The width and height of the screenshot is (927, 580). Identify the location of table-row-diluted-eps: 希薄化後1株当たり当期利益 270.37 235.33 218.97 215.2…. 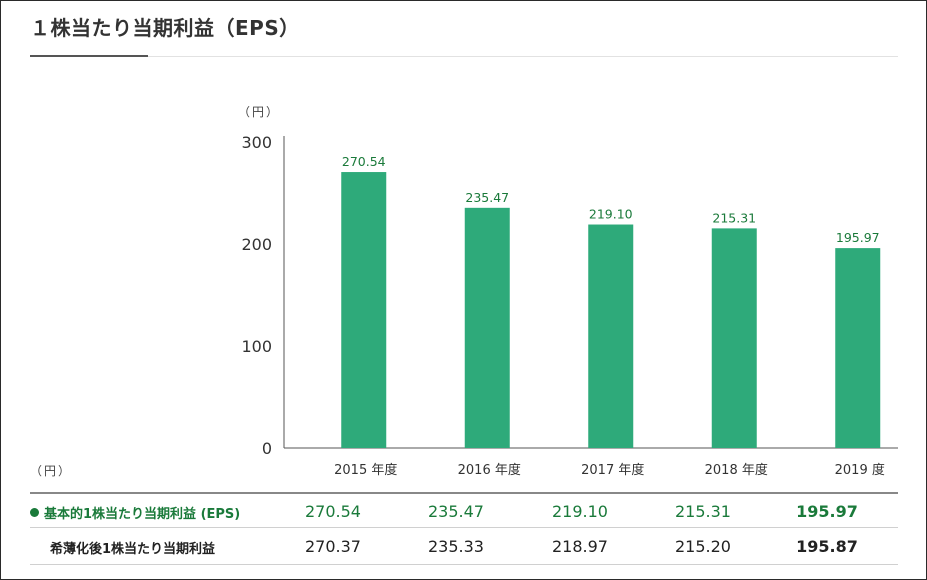
(464, 547).